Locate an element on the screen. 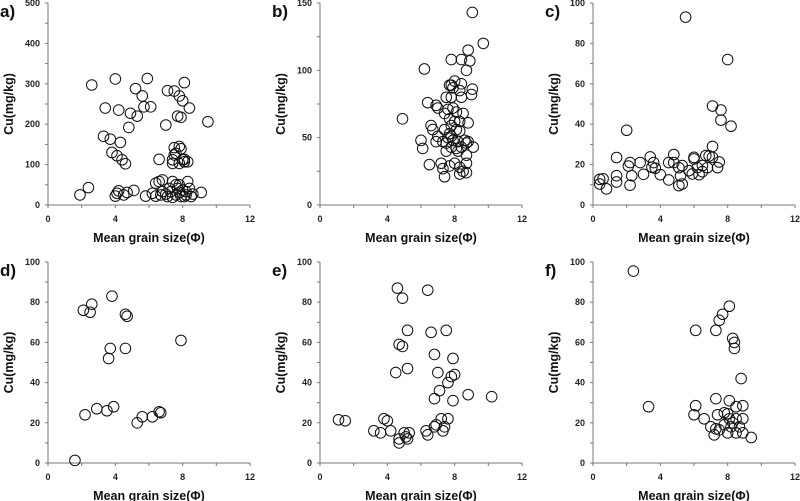 This screenshot has height=501, width=800. y-tick-label: 80 is located at coordinates (307, 302).